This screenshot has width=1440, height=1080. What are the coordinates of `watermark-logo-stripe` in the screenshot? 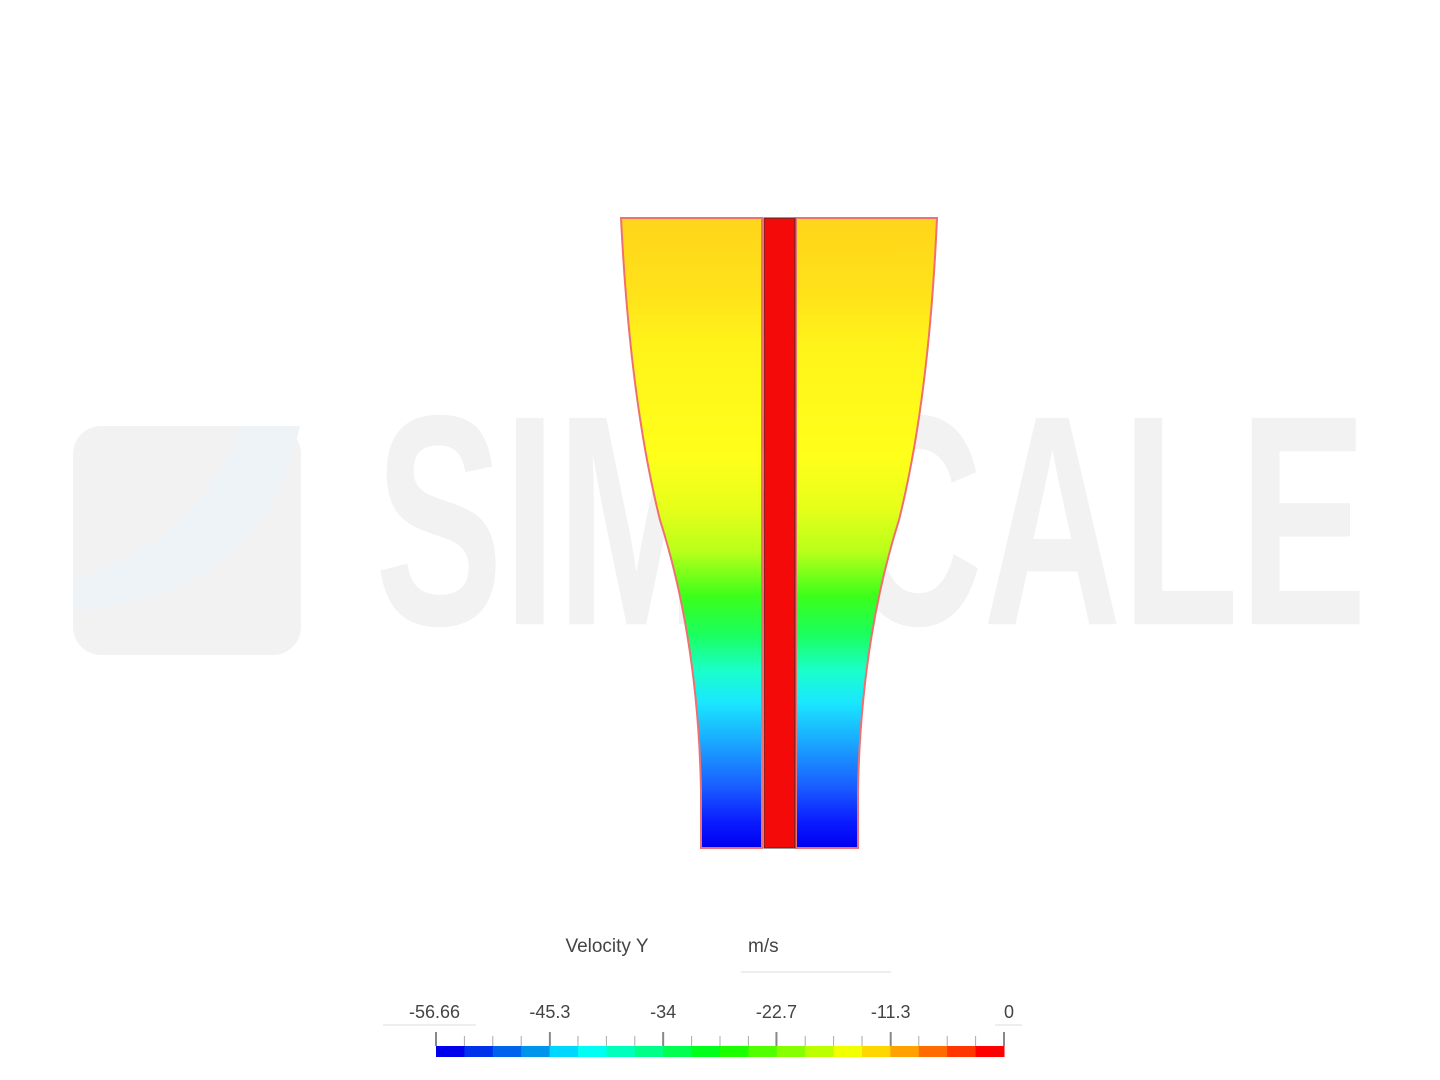 It's located at (186, 518).